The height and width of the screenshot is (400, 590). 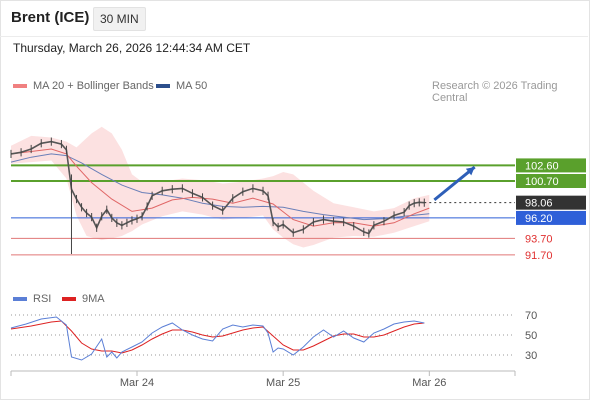 What do you see at coordinates (539, 219) in the screenshot?
I see `level-label-3: 96.20` at bounding box center [539, 219].